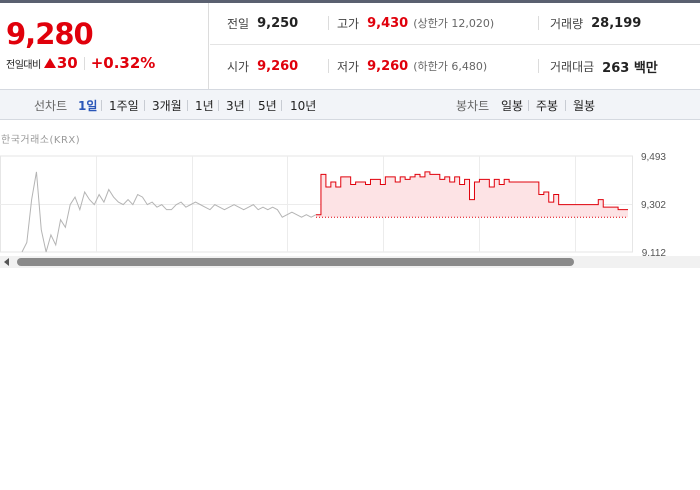  What do you see at coordinates (169, 212) in the screenshot?
I see `series-line-prior` at bounding box center [169, 212].